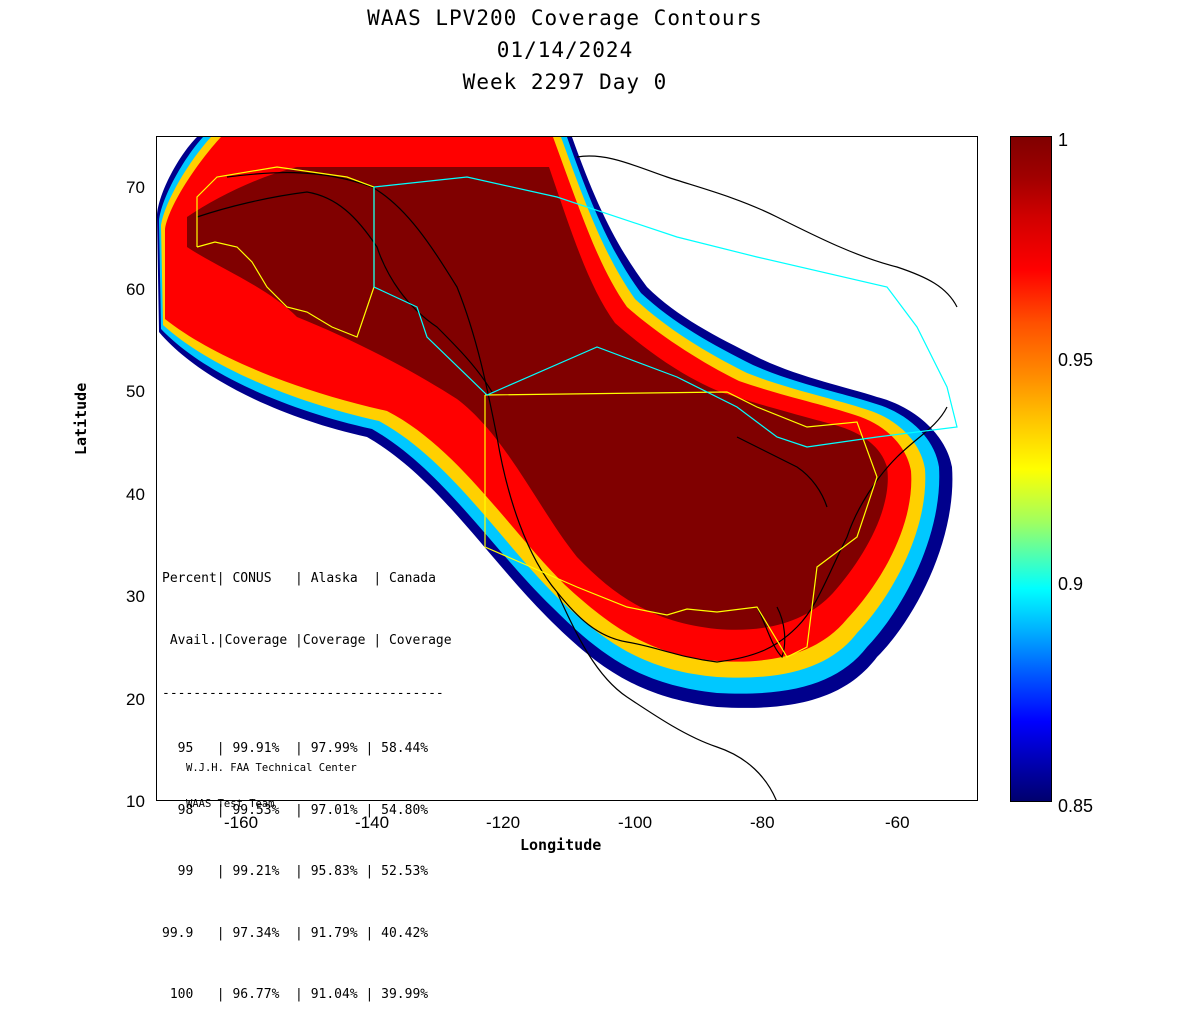  What do you see at coordinates (299, 578) in the screenshot?
I see `stats-header-1: Percent| CONUS | Alaska | Canada` at bounding box center [299, 578].